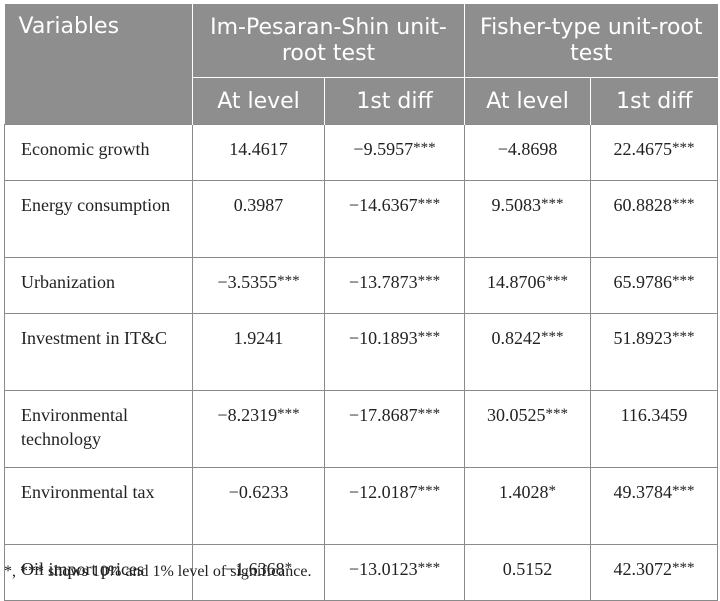 The width and height of the screenshot is (720, 601). Describe the element at coordinates (528, 429) in the screenshot. I see `table-cell: 30.0525***` at that location.